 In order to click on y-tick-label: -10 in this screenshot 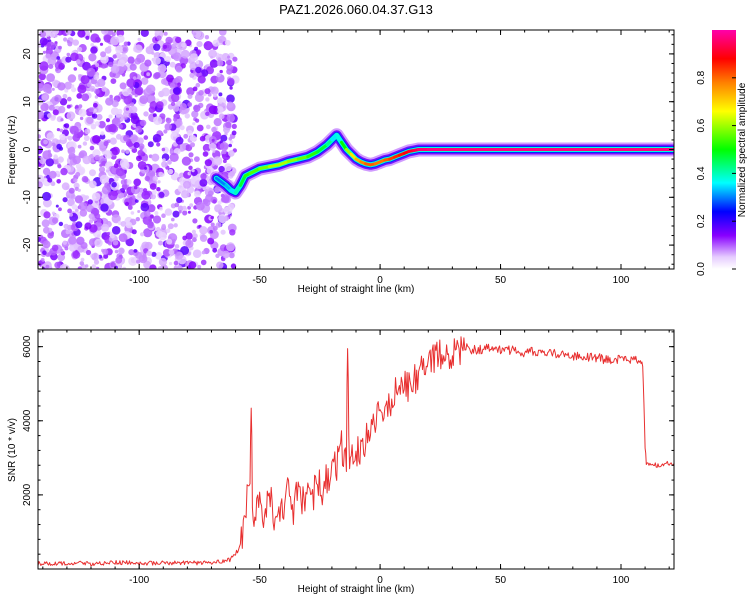, I will do `click(27, 197)`.